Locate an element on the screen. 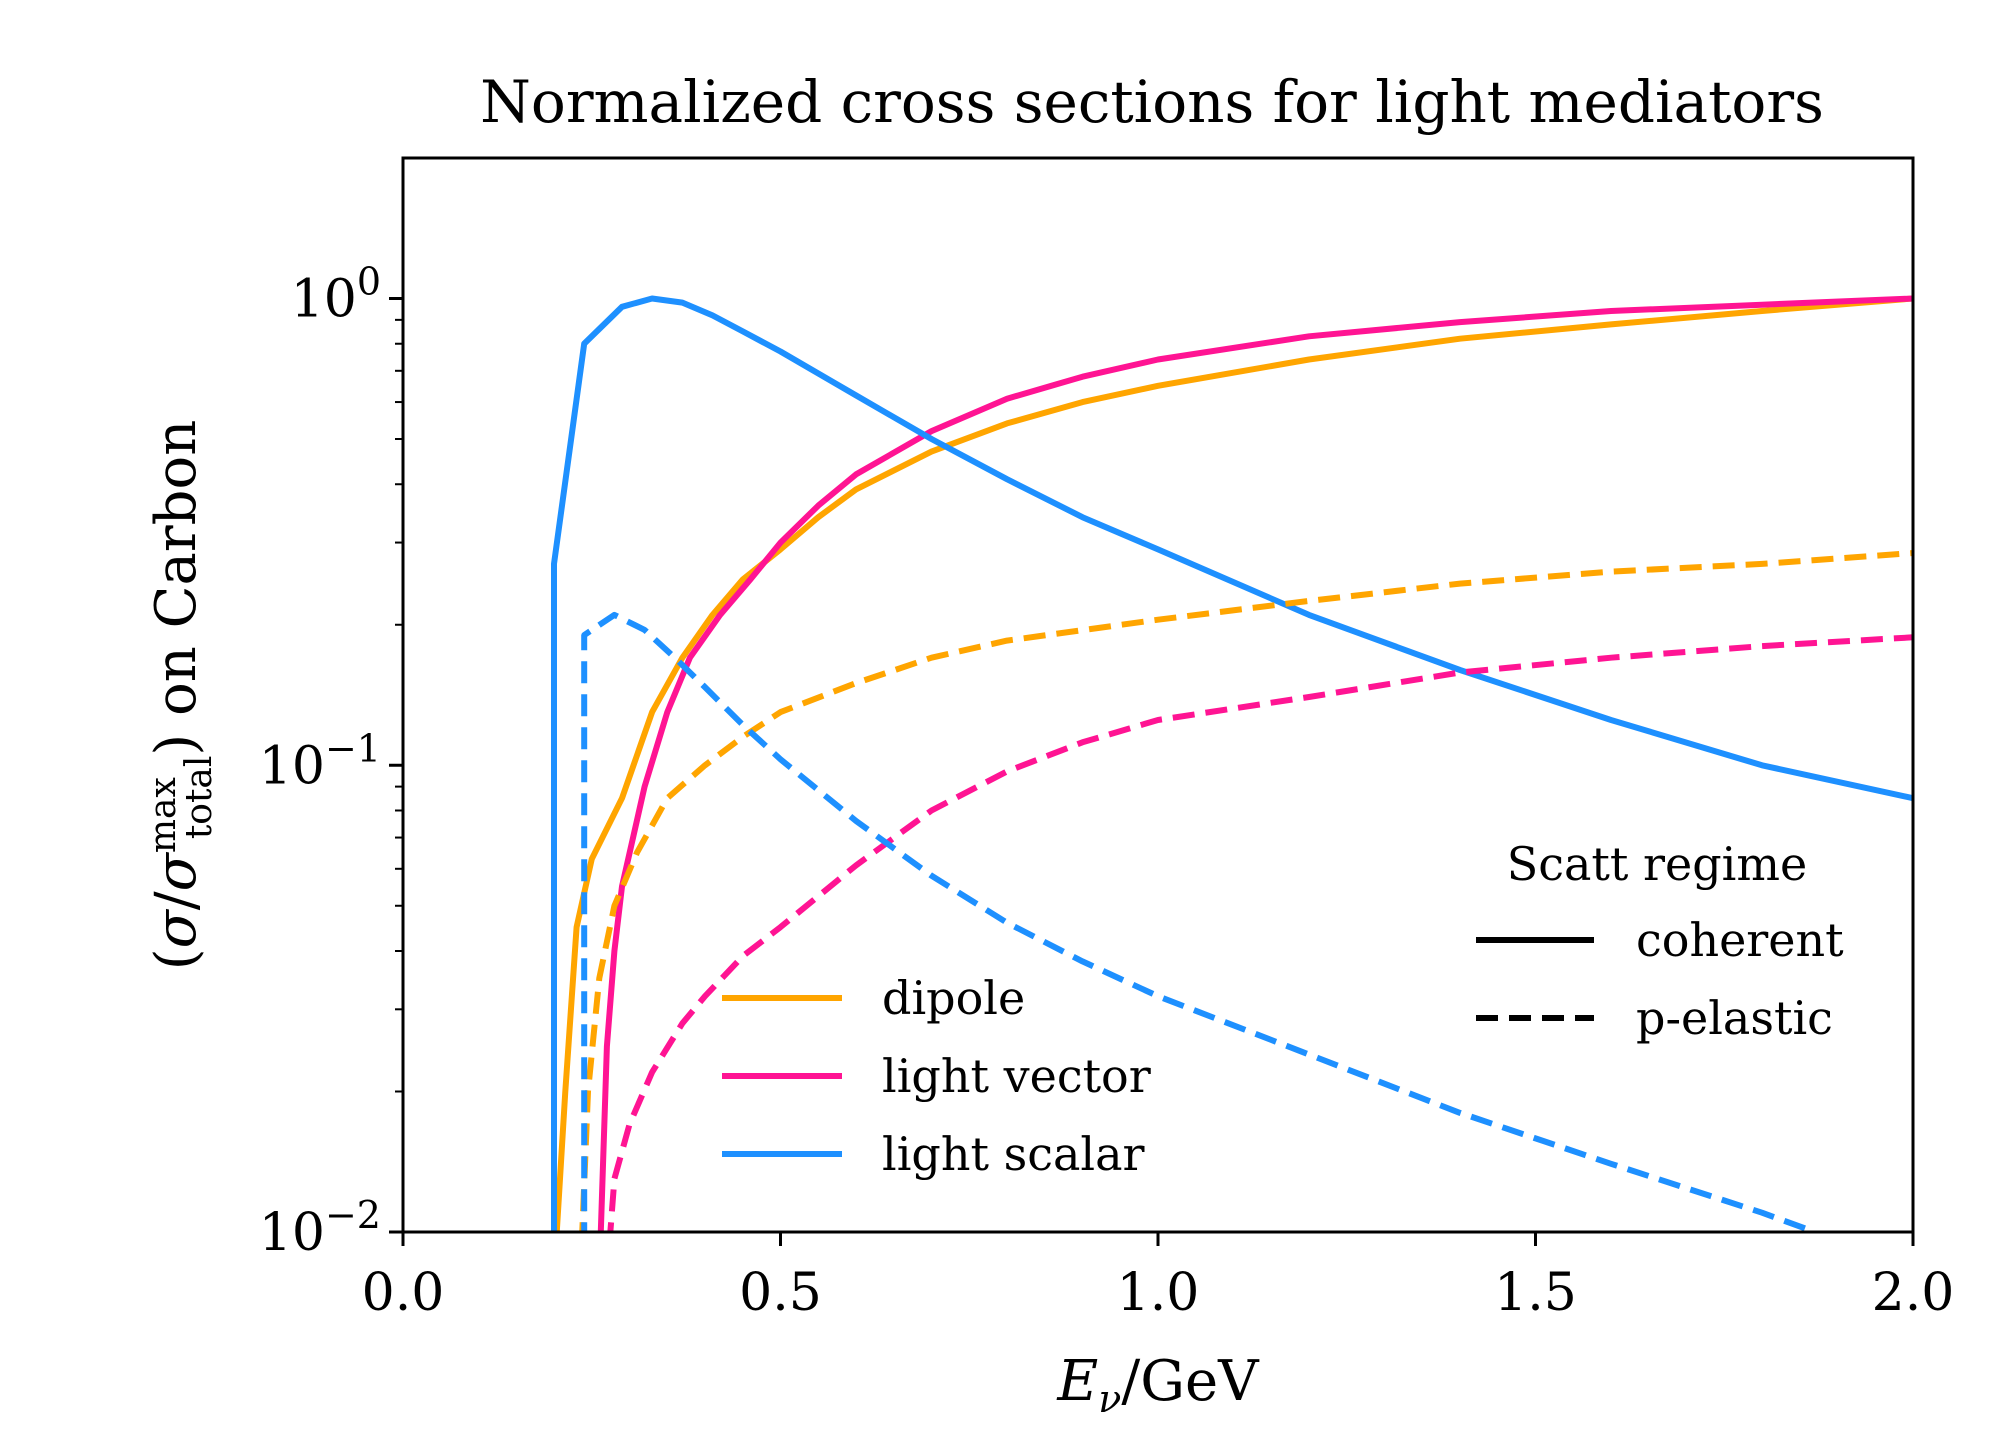 The image size is (2000, 1440). model-legend: dipole light vector light scalar is located at coordinates (936, 1076).